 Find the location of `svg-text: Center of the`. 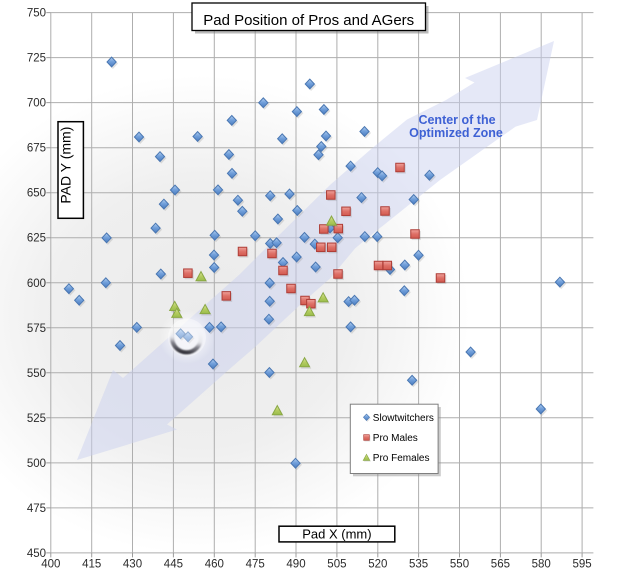

svg-text: Center of the is located at coordinates (456, 120).